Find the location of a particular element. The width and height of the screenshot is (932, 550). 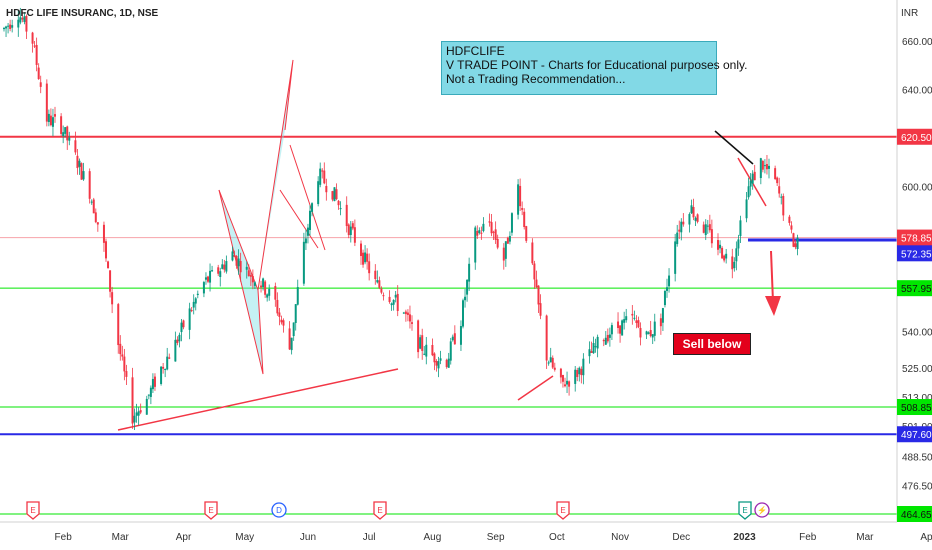

event-marker-label: E is located at coordinates (379, 510).